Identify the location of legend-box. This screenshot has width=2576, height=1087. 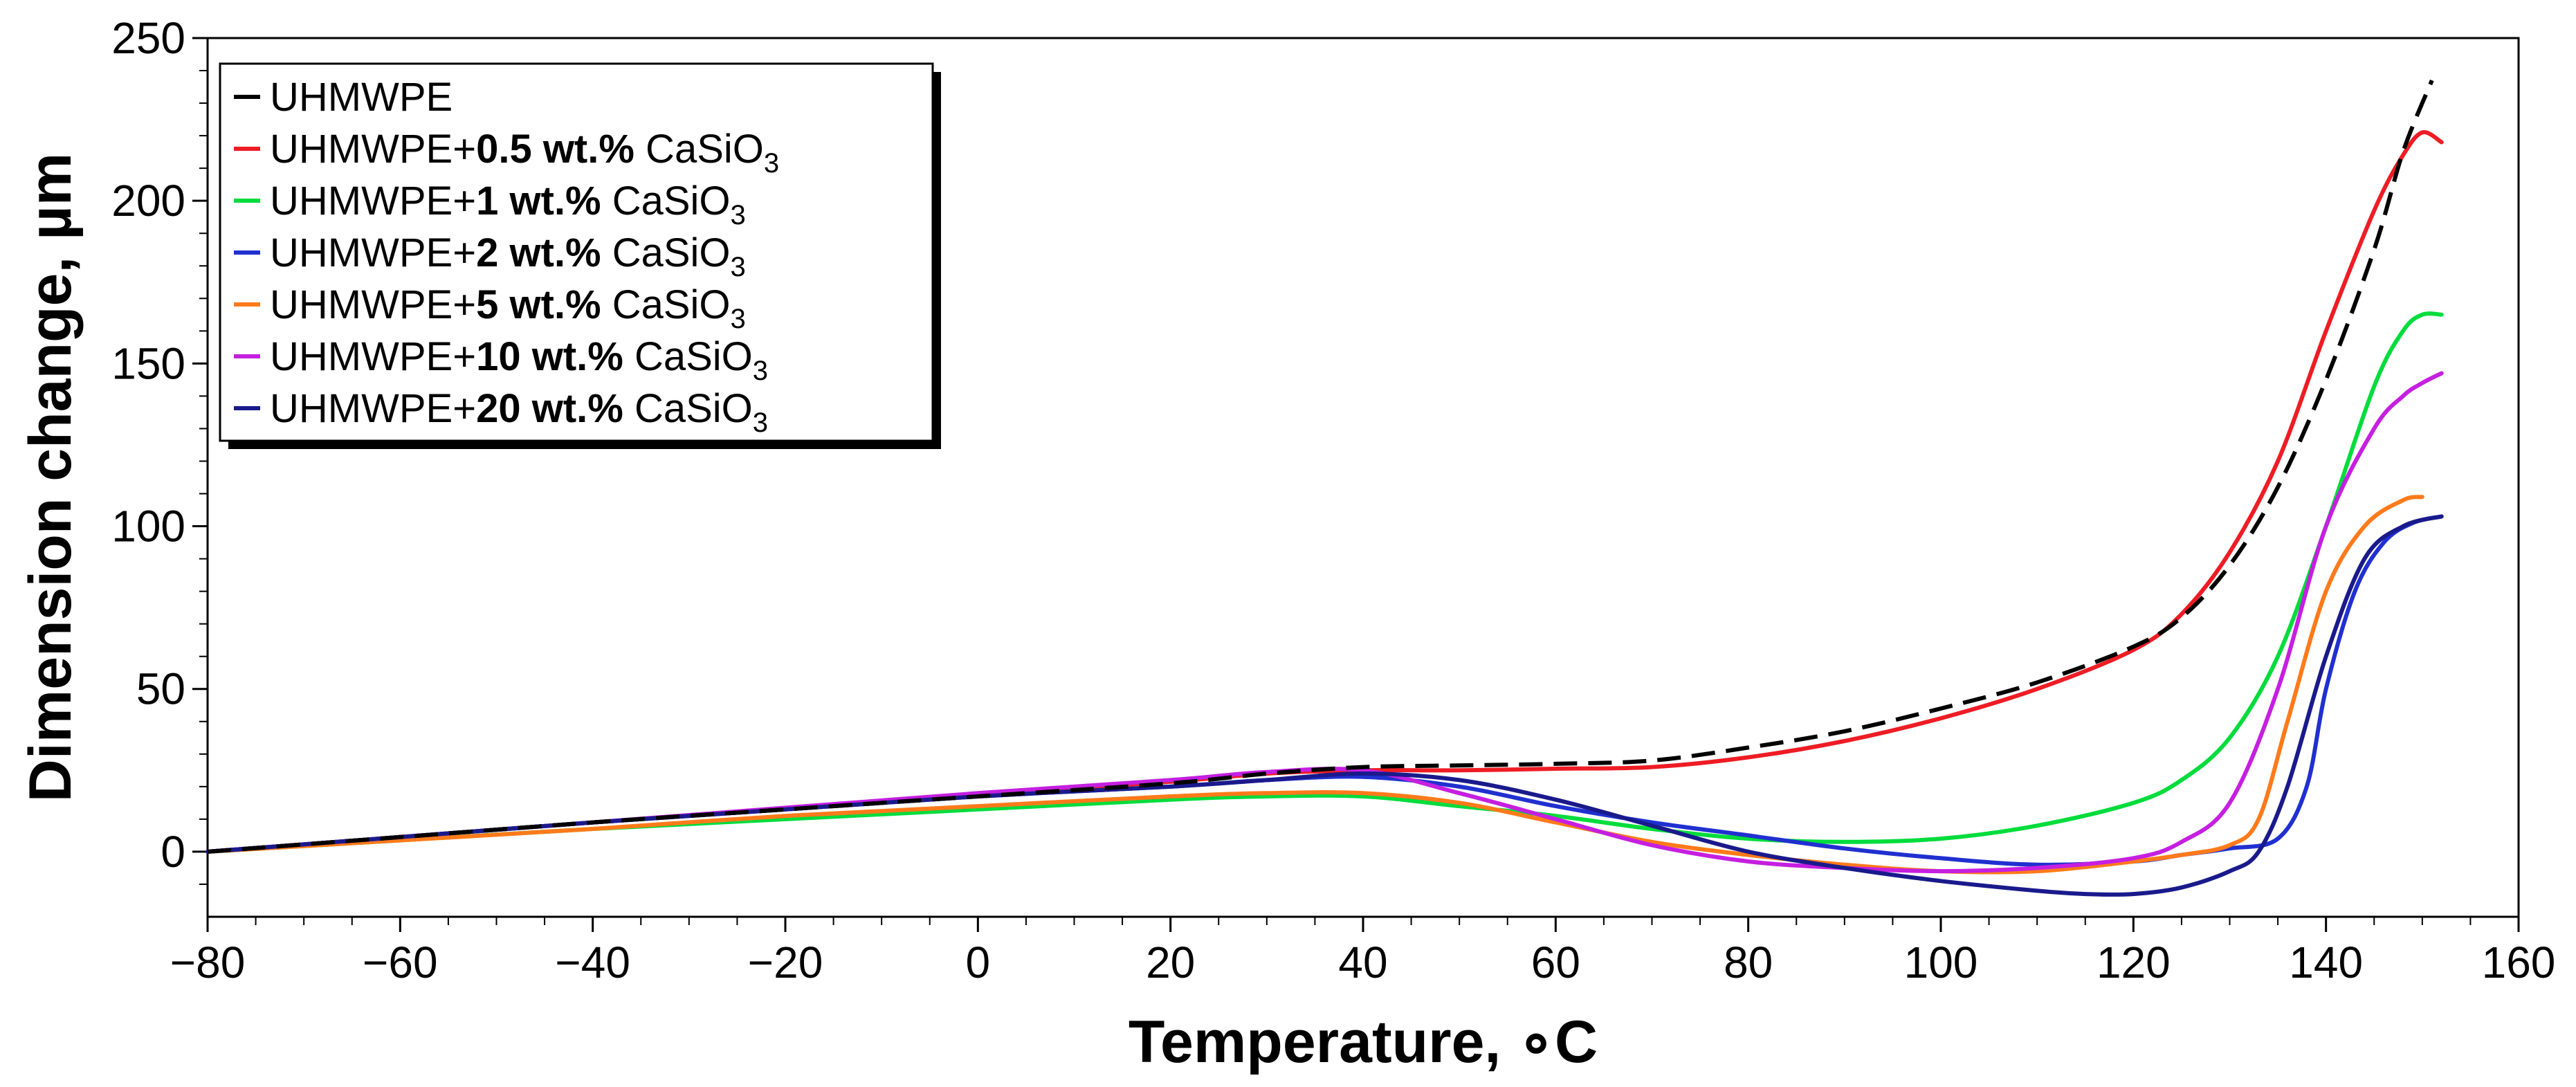
(577, 252).